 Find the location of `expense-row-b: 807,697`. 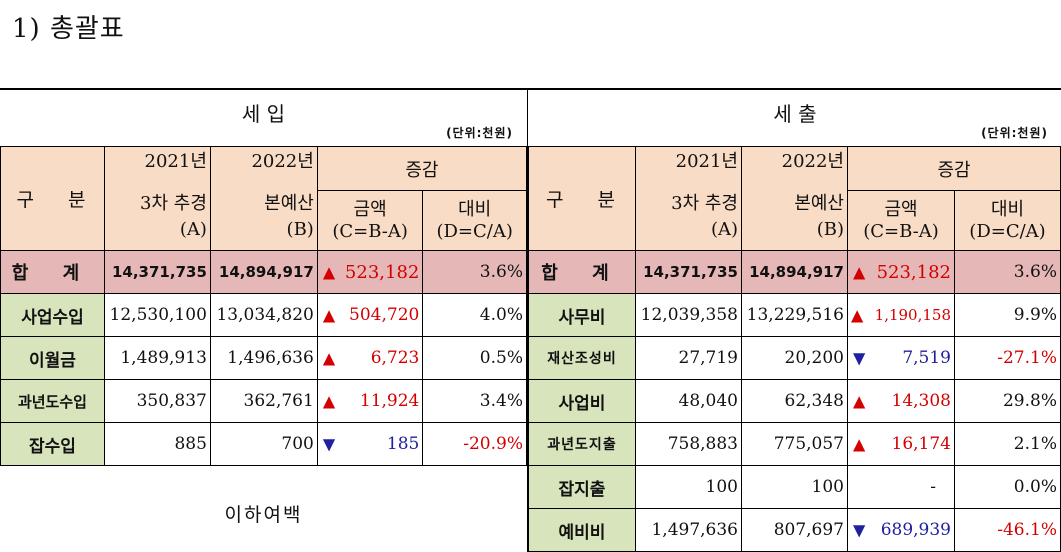

expense-row-b: 807,697 is located at coordinates (794, 530).